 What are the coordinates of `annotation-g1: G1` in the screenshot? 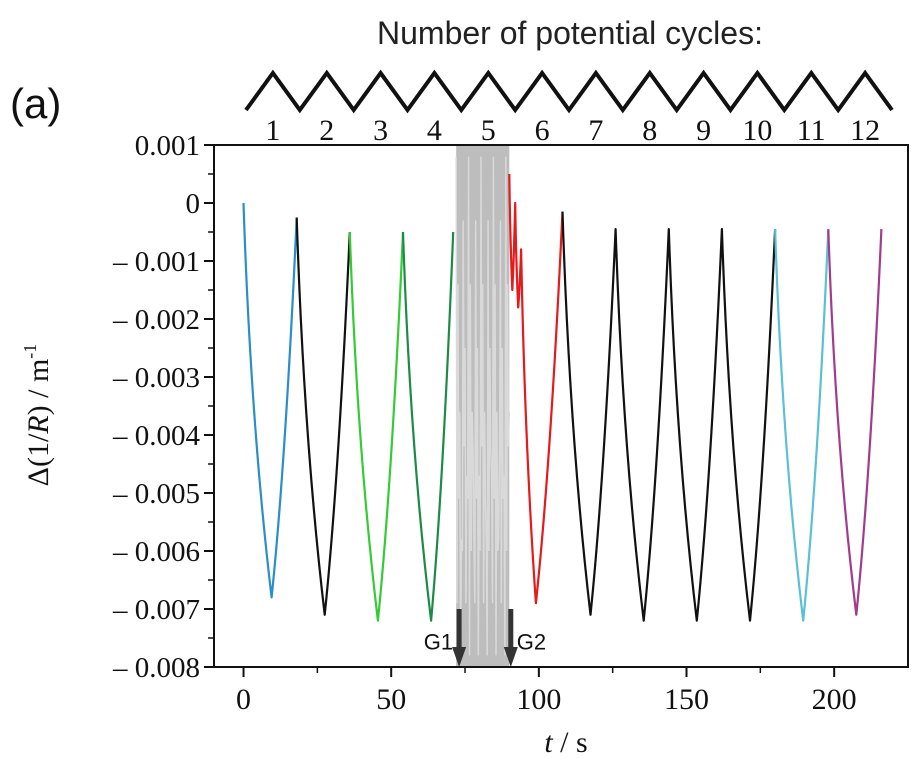 It's located at (438, 642).